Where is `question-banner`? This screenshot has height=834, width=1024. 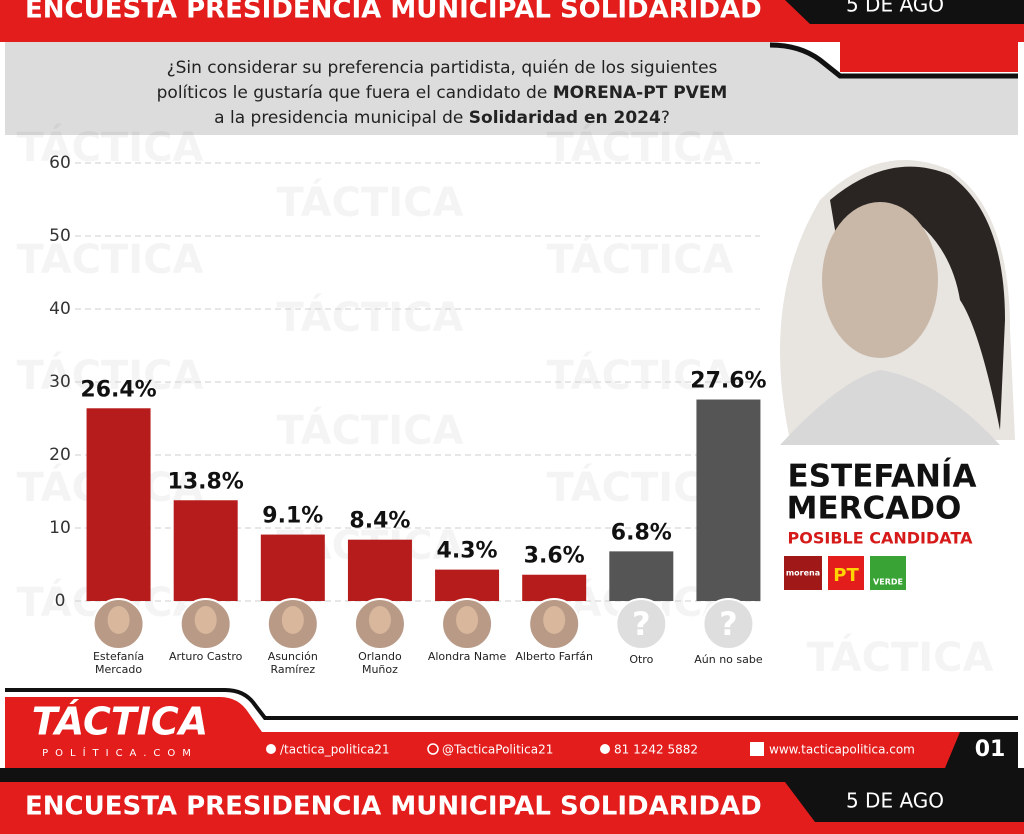
question-banner is located at coordinates (511, 88).